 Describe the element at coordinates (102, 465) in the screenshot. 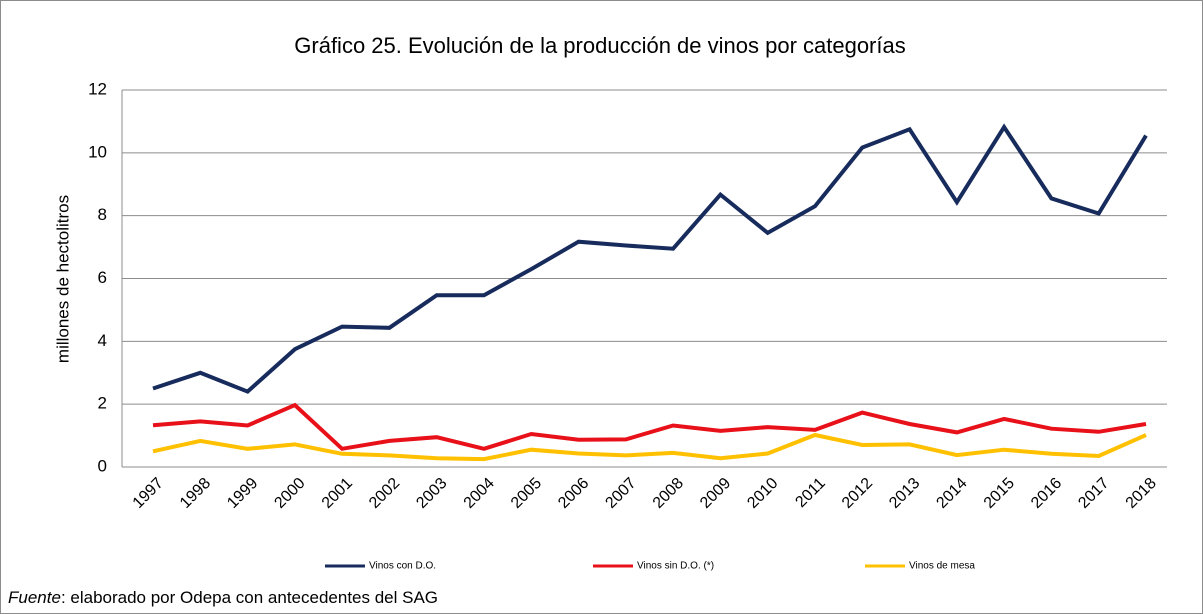

I see `y-tick-label: 0` at that location.